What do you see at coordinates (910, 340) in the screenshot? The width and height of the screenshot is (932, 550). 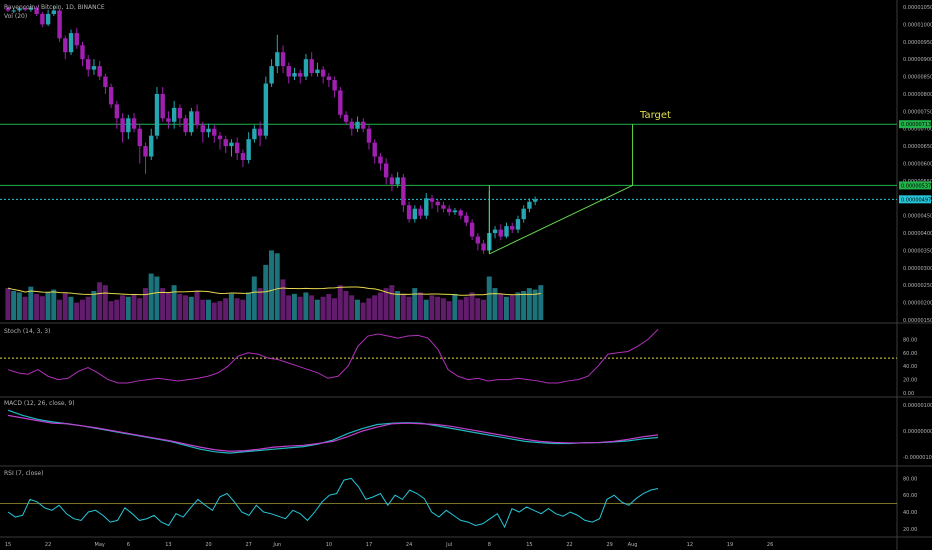 I see `stoch-tick-label: 80.00` at bounding box center [910, 340].